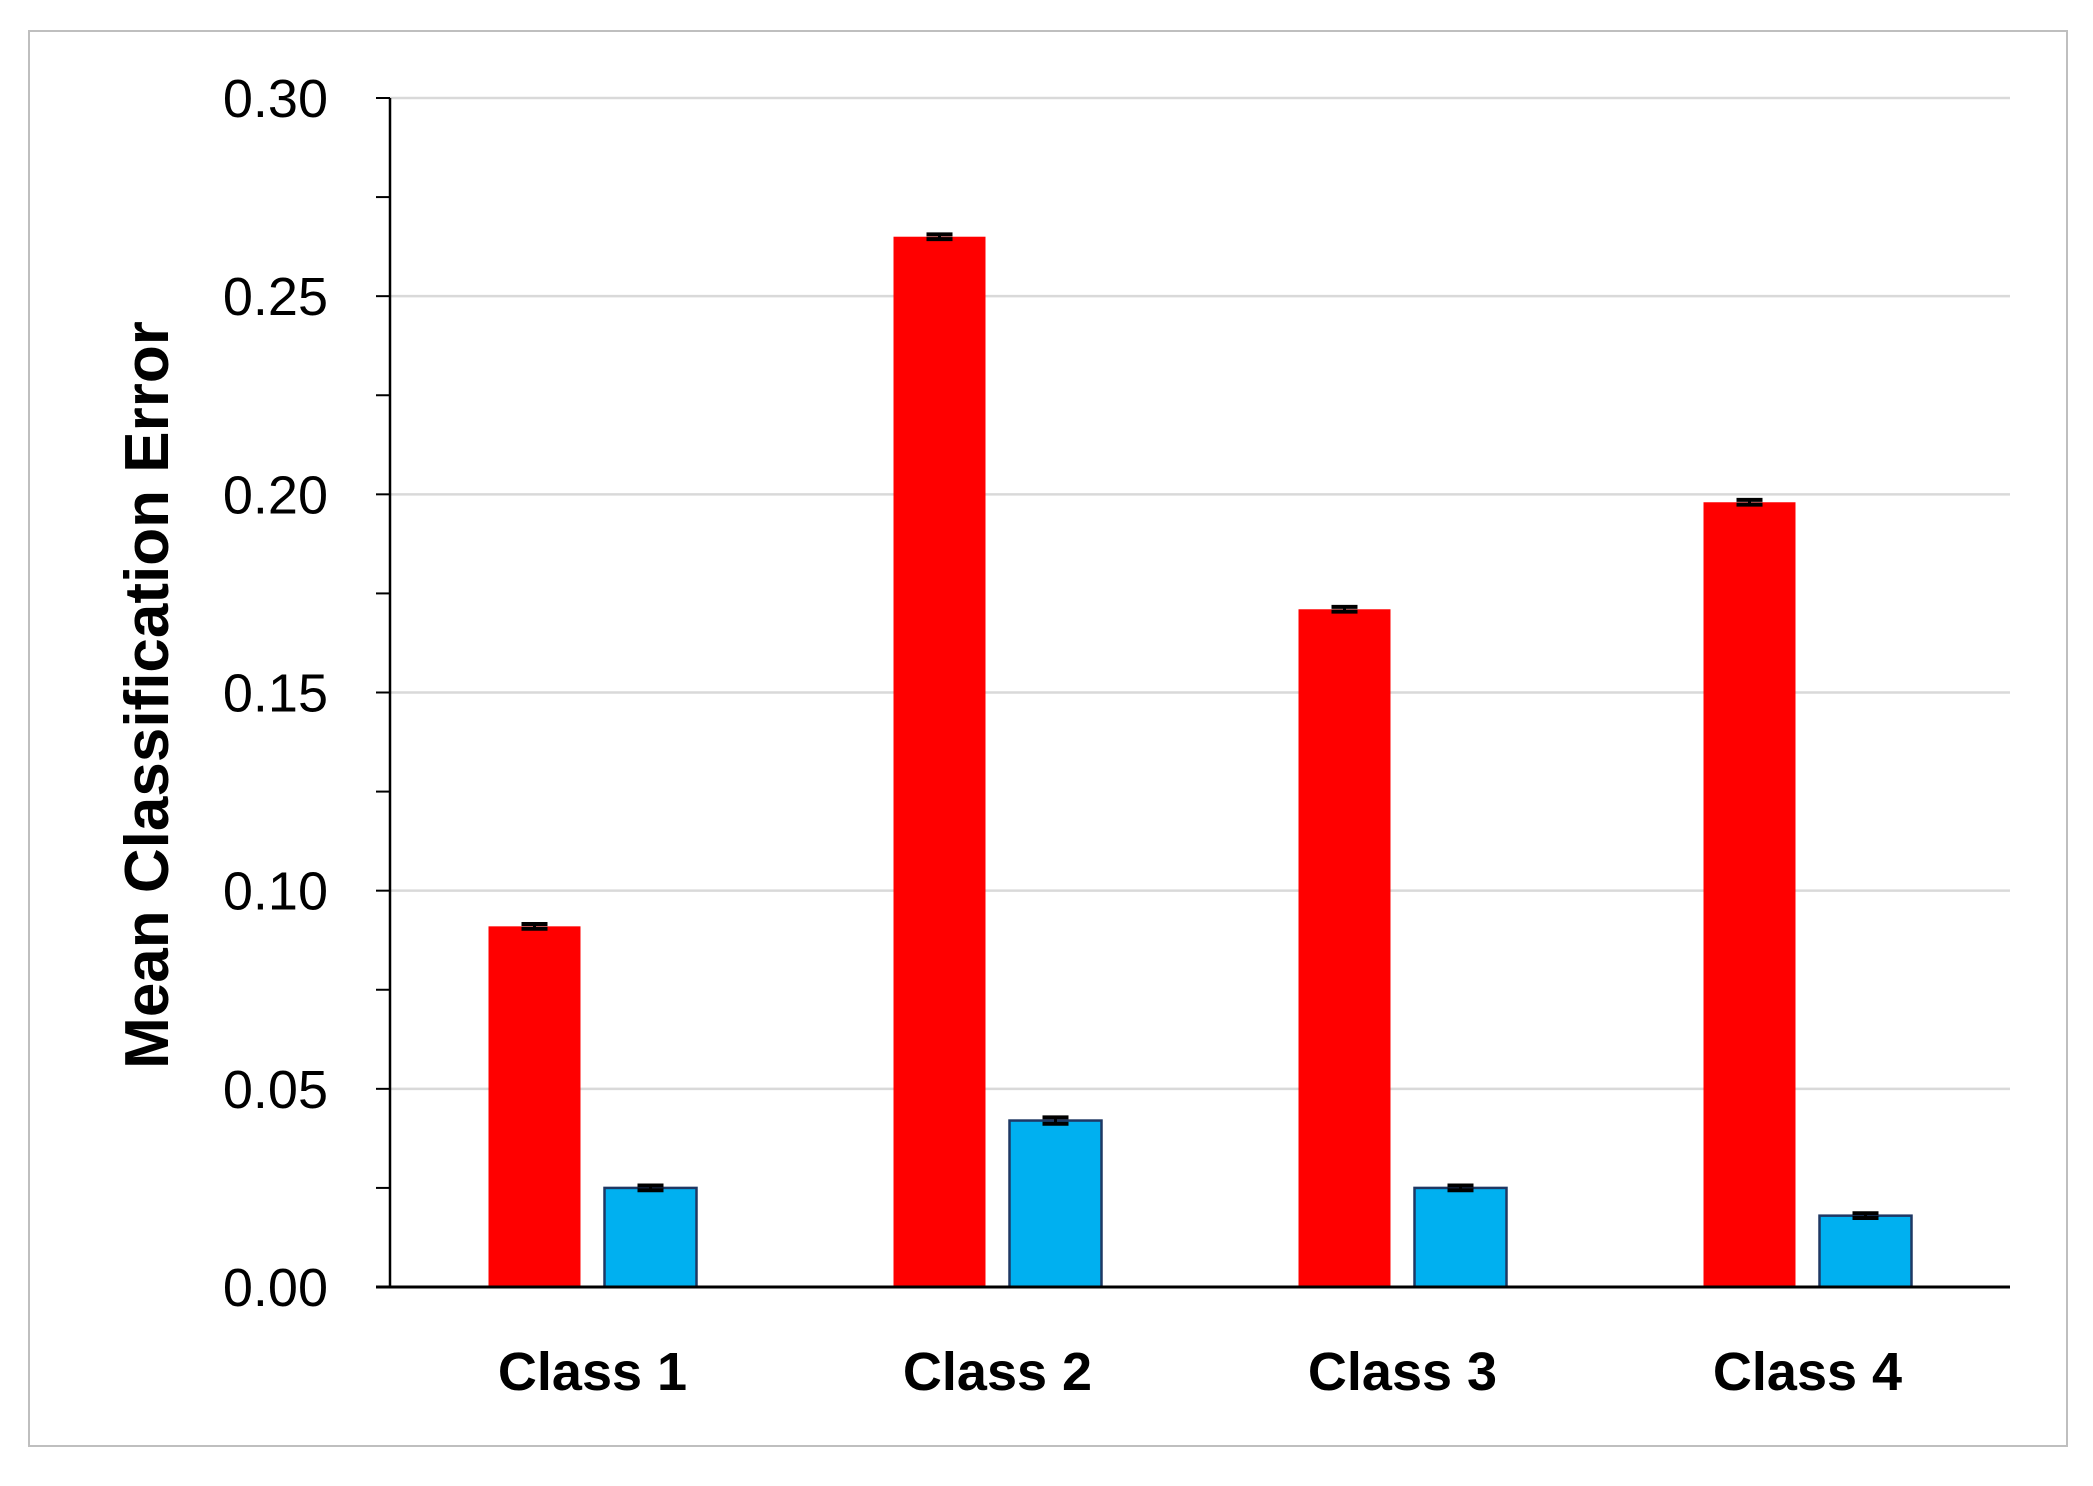 This screenshot has height=1486, width=2093. What do you see at coordinates (997, 1372) in the screenshot?
I see `x-category-label: Class 2` at bounding box center [997, 1372].